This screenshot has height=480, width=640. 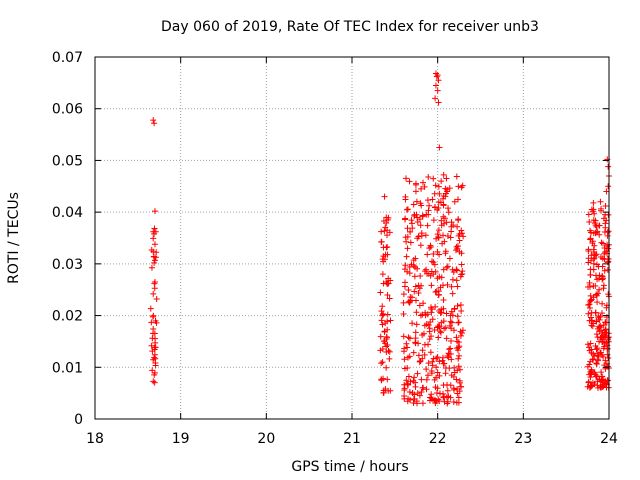 What do you see at coordinates (438, 439) in the screenshot?
I see `x-tick-label: 22` at bounding box center [438, 439].